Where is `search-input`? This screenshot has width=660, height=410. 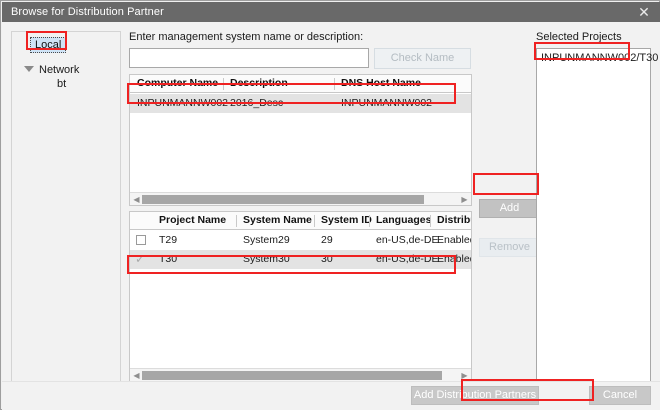
search-input is located at coordinates (249, 58).